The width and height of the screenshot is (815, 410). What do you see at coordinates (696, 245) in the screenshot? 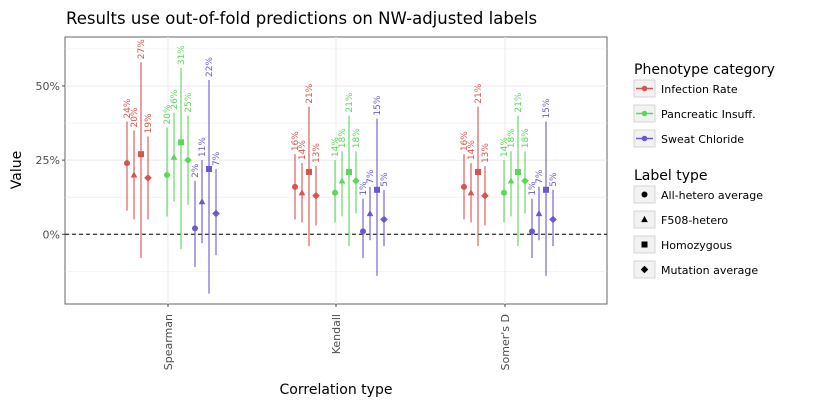
I see `legend-label-type-label: Homozygous` at bounding box center [696, 245].